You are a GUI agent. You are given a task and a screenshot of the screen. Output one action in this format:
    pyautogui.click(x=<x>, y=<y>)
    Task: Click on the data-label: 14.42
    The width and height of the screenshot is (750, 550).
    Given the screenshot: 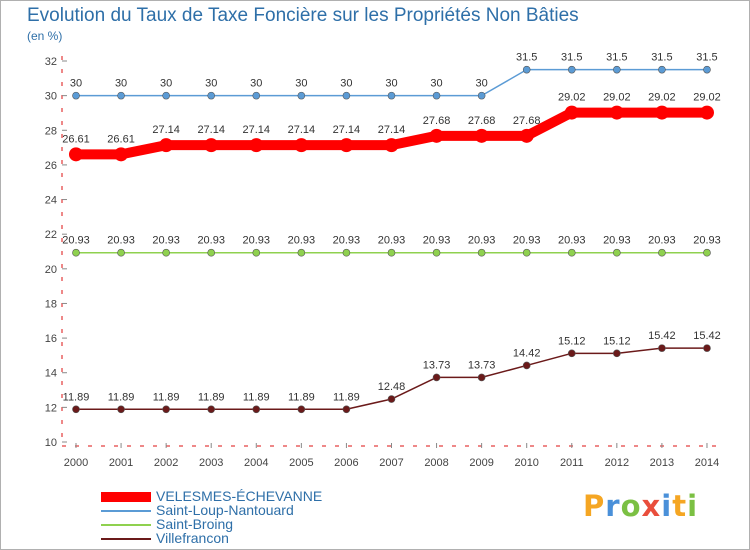 What is the action you would take?
    pyautogui.click(x=527, y=353)
    